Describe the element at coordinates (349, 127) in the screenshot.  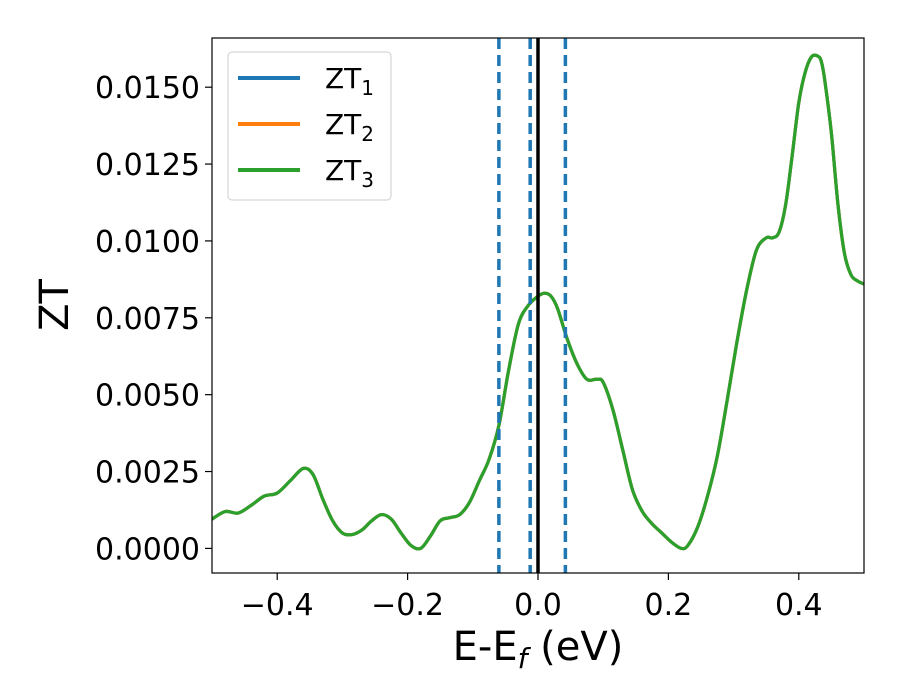
I see `legend-label-zt2: ZT2` at that location.